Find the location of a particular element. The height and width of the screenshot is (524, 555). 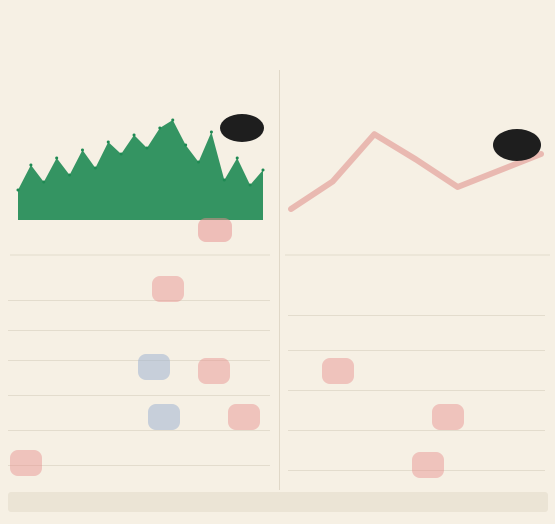

panel-divider is located at coordinates (279, 280).